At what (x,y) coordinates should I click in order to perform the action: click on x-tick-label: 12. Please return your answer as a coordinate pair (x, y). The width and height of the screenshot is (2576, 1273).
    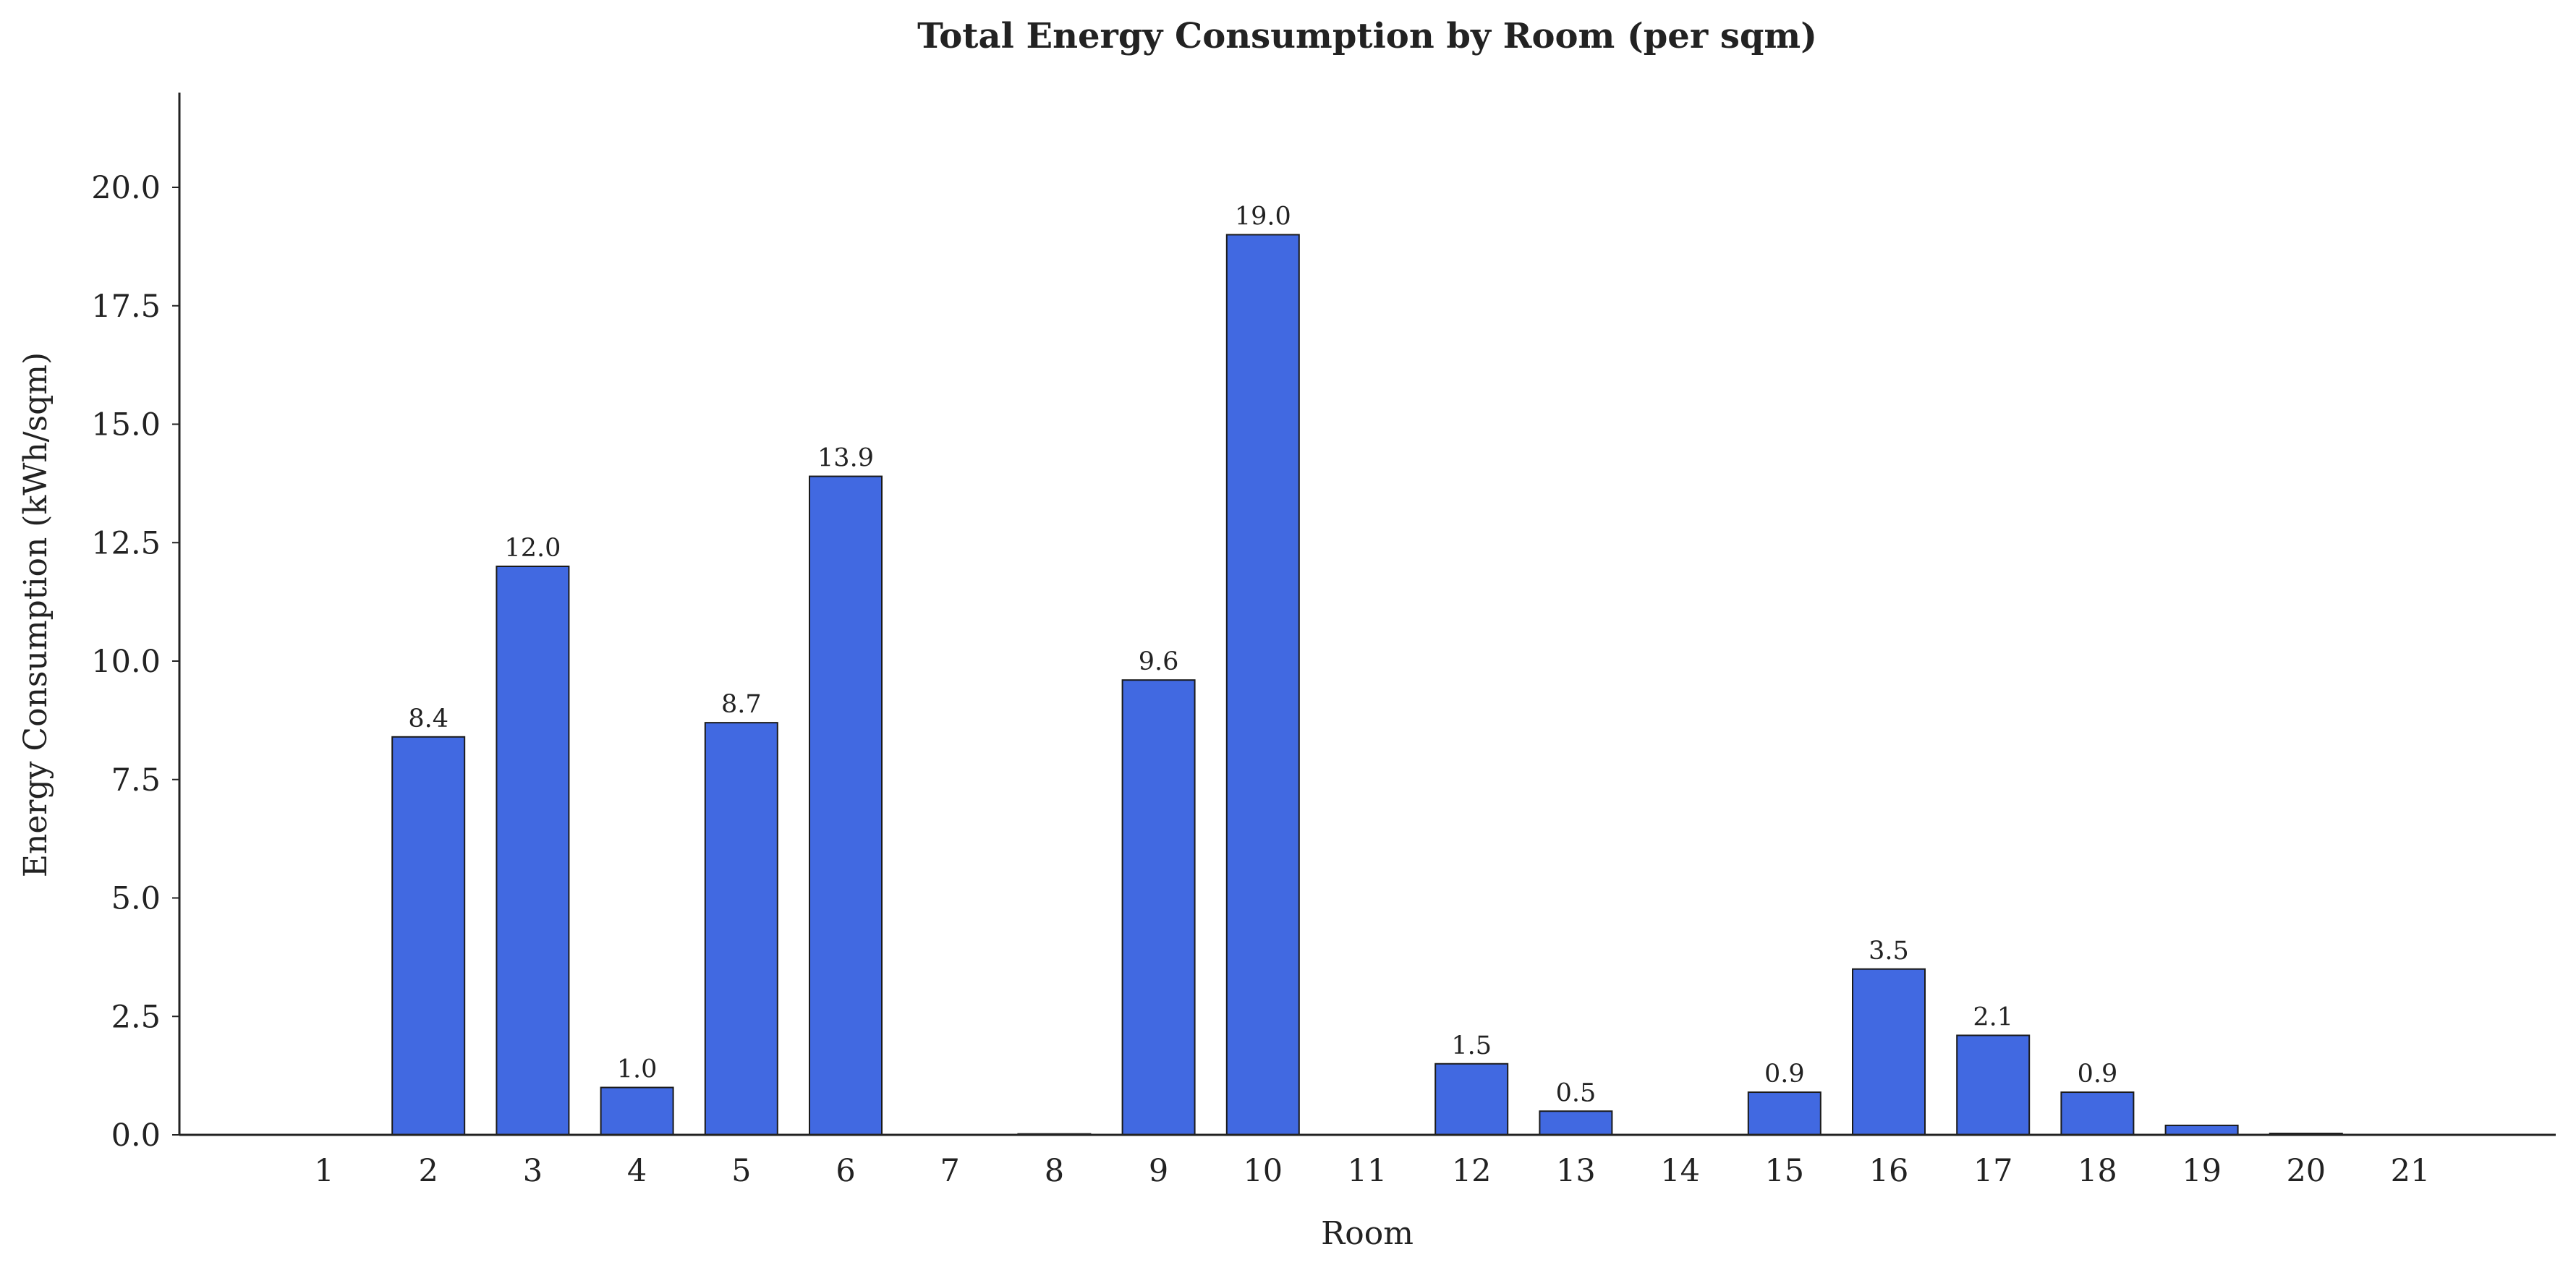
    Looking at the image, I should click on (1472, 1171).